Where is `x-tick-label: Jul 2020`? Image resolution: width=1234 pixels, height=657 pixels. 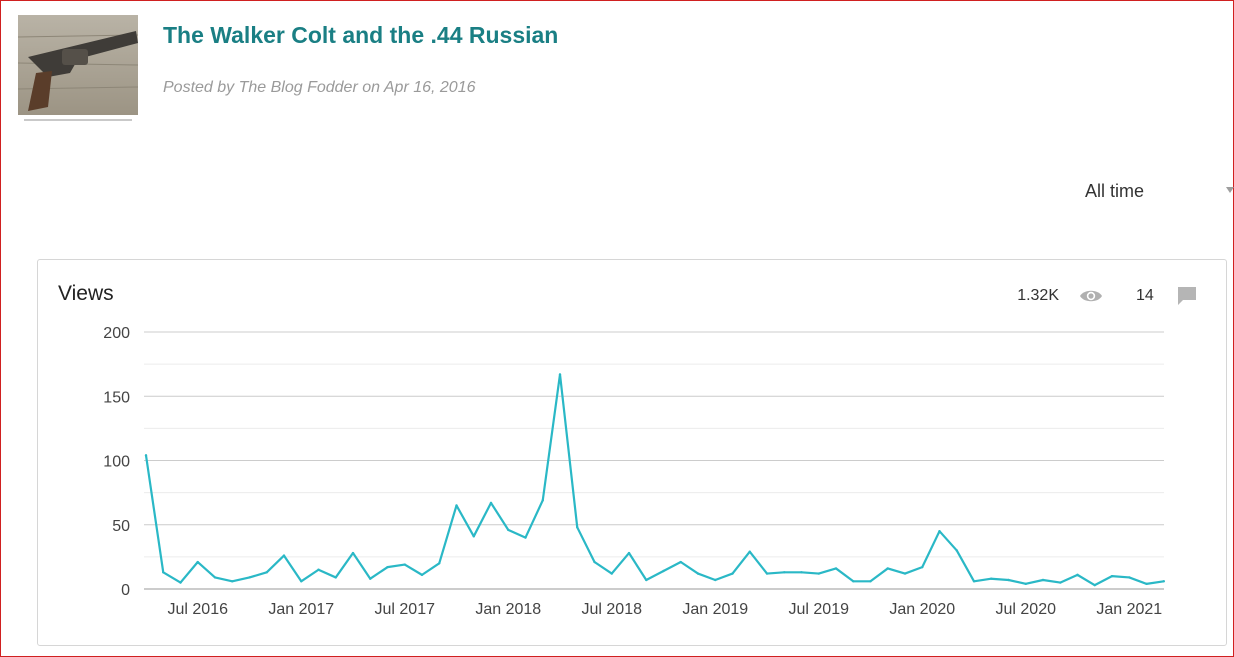
x-tick-label: Jul 2020 is located at coordinates (1026, 609).